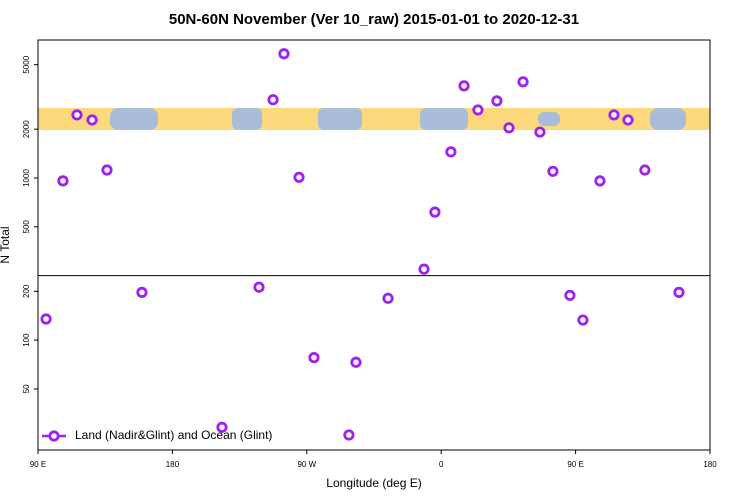  Describe the element at coordinates (173, 435) in the screenshot. I see `legend-label: Land (Nadir&Glint) and Ocean (Glint)` at that location.